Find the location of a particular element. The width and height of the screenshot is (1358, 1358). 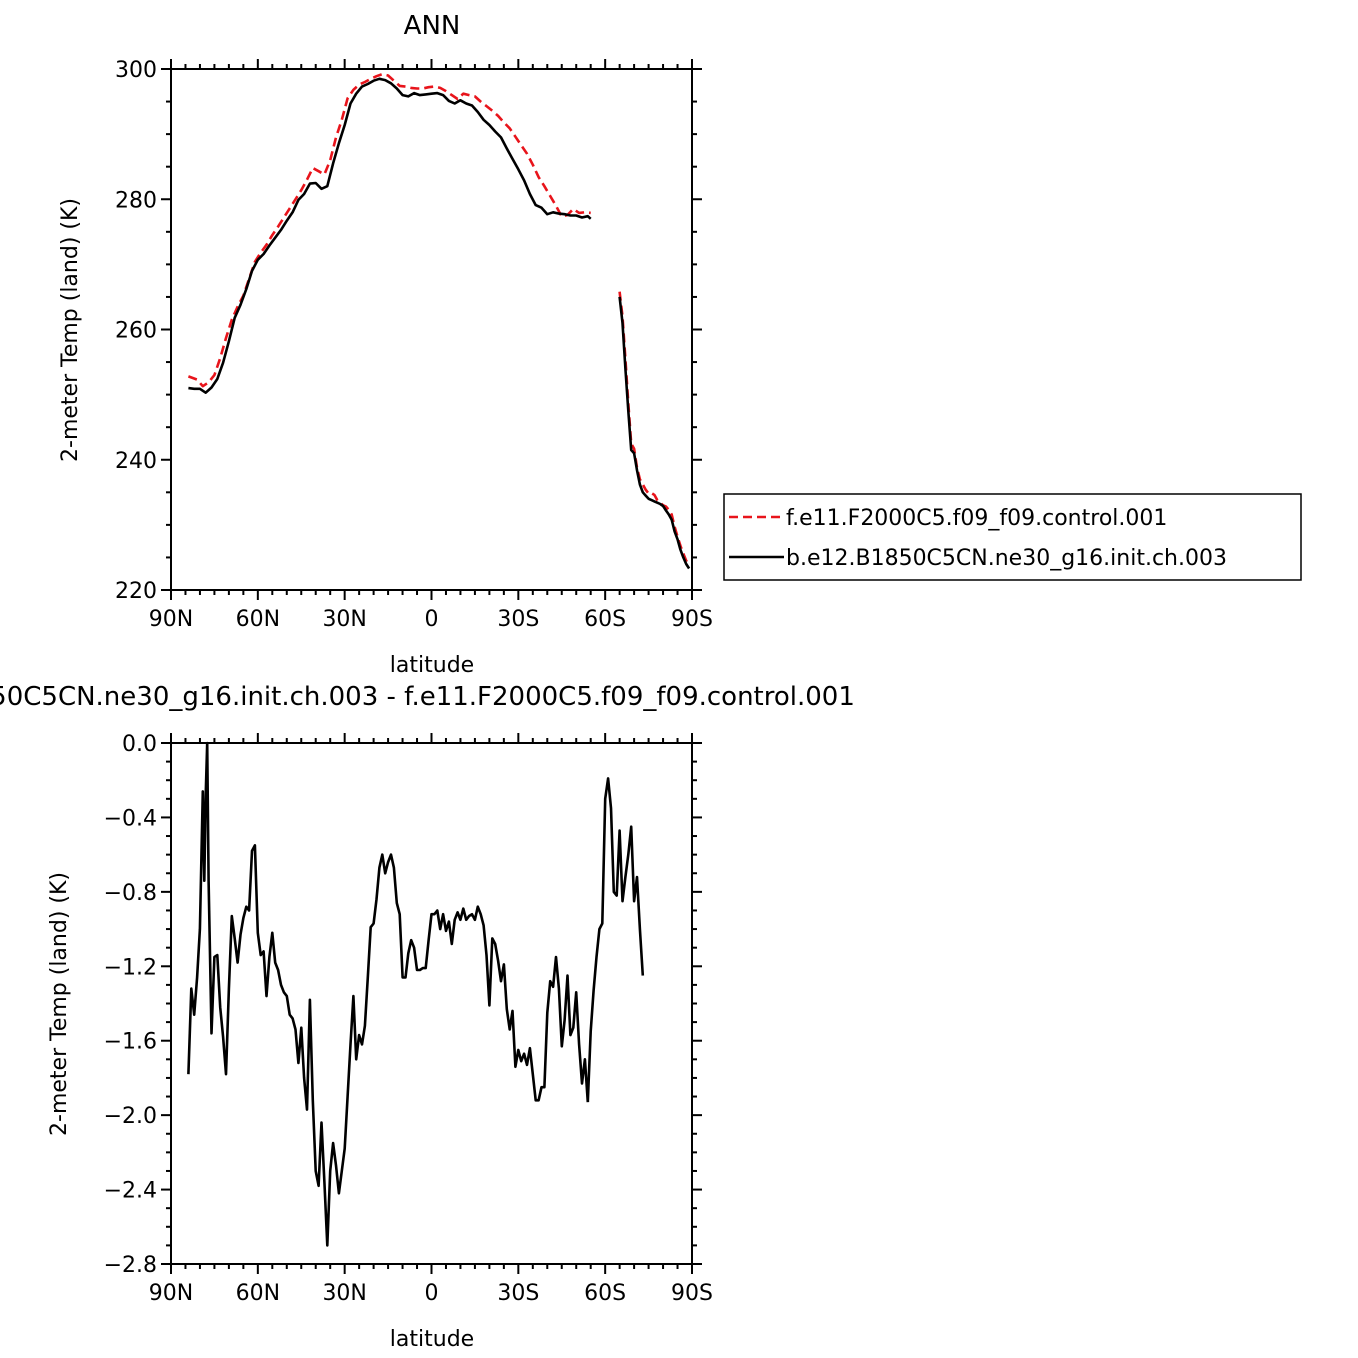

top-x-tick-label: 60S is located at coordinates (605, 619).